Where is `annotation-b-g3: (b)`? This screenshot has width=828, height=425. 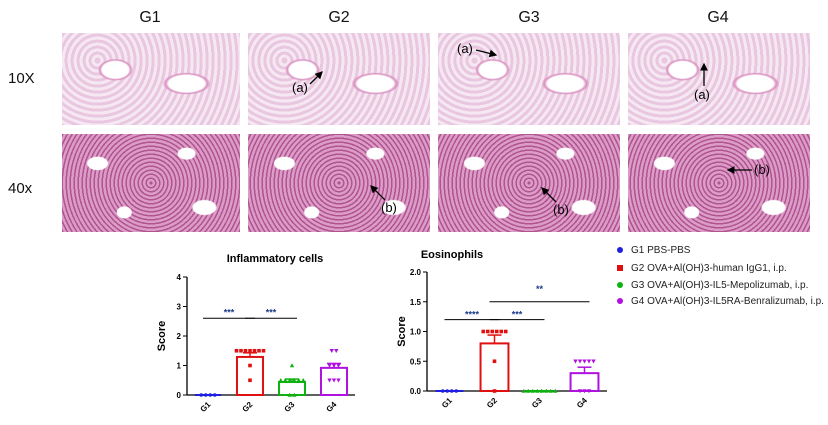
annotation-b-g3: (b) is located at coordinates (561, 209).